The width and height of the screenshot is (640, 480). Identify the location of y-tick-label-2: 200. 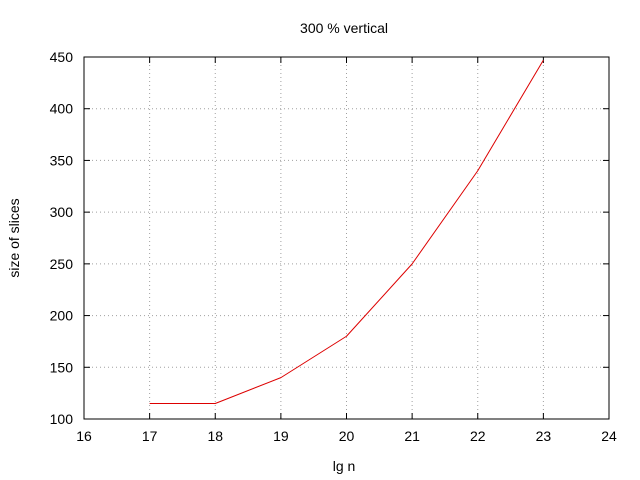
(62, 316).